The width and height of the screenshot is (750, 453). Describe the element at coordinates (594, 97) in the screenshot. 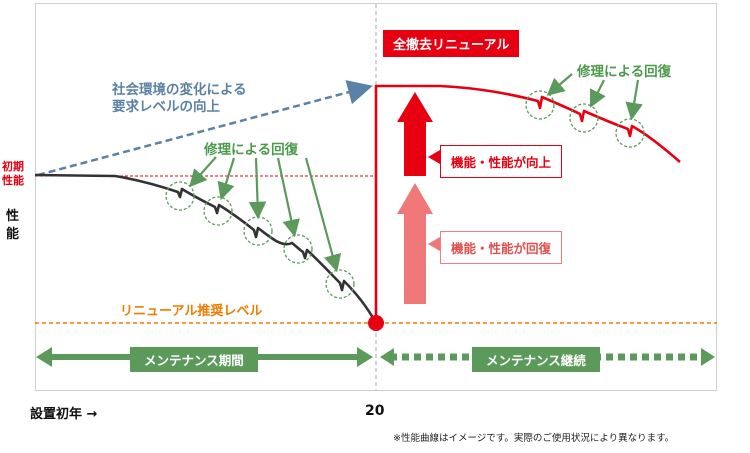

I see `repair-arrows-right` at that location.